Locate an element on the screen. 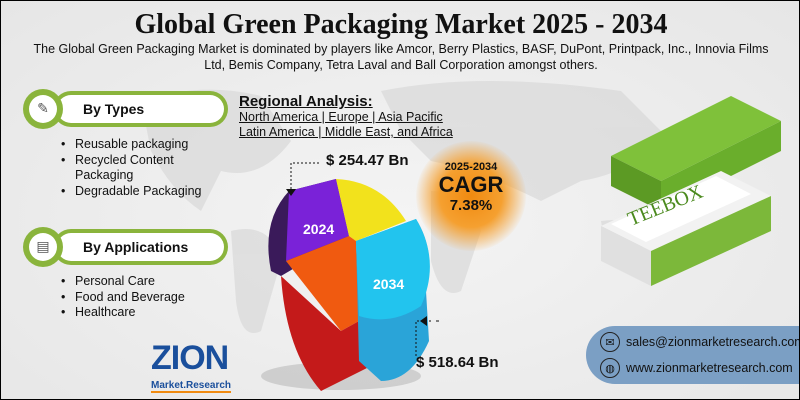 The height and width of the screenshot is (400, 800). regional-line-1: North America | Europe | Asia Pacific is located at coordinates (341, 117).